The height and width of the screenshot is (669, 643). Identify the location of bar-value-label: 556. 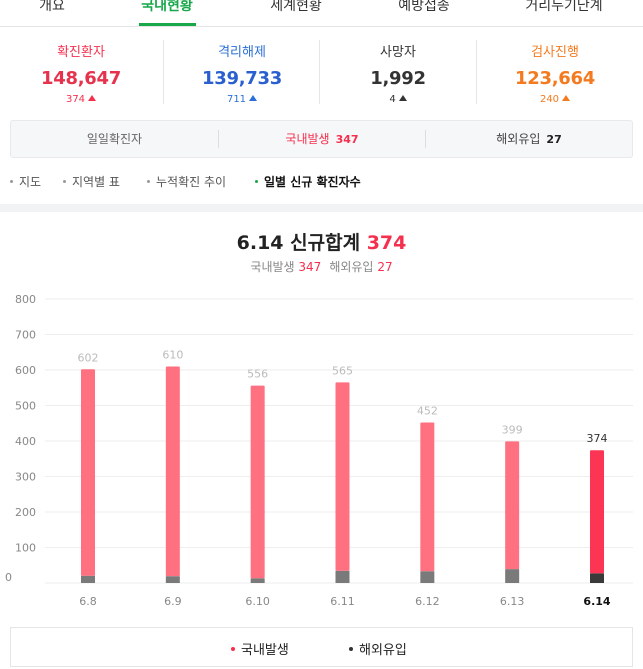
(257, 374).